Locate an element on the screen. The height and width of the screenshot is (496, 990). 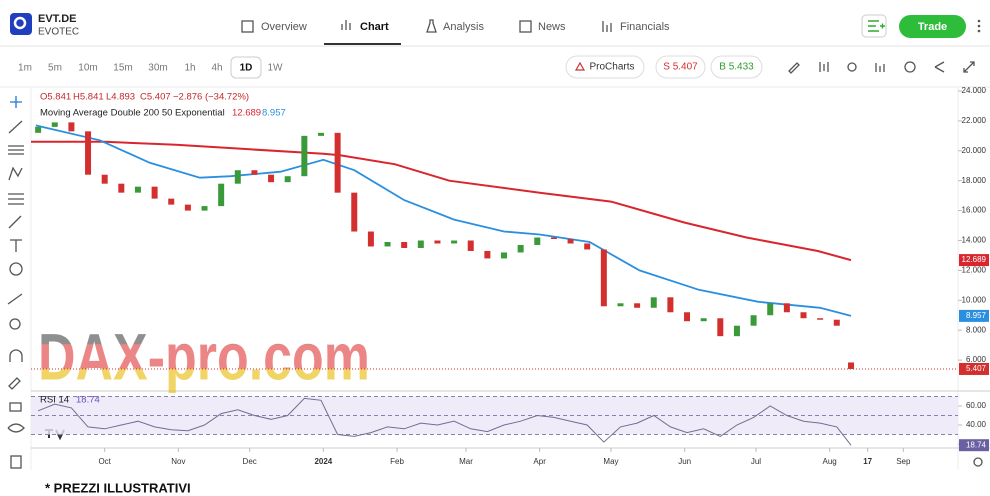
y-tick-label: 10.000 is located at coordinates (974, 299).